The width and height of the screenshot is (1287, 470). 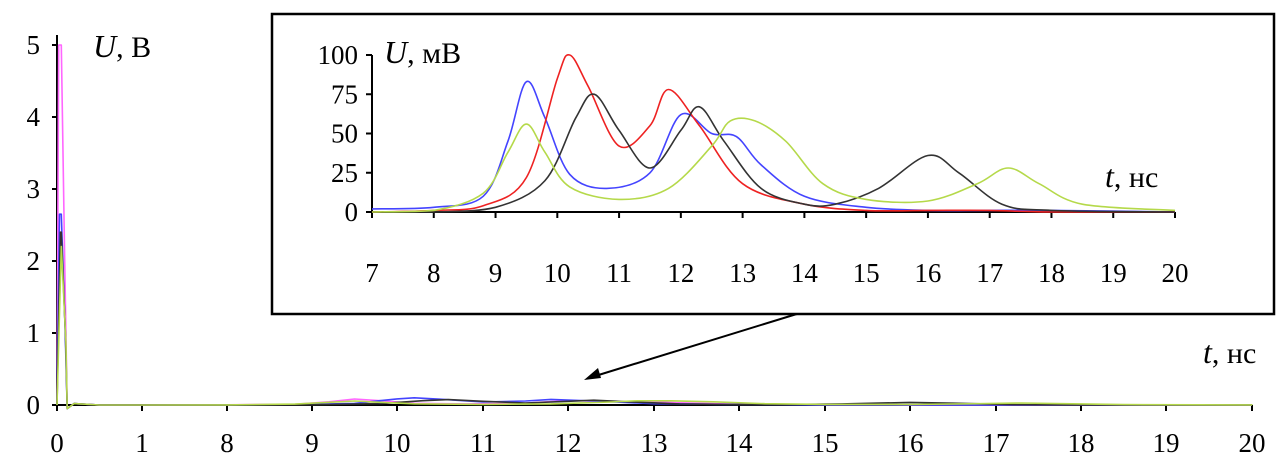 What do you see at coordinates (34, 333) in the screenshot?
I see `main-y-tick-label: 1` at bounding box center [34, 333].